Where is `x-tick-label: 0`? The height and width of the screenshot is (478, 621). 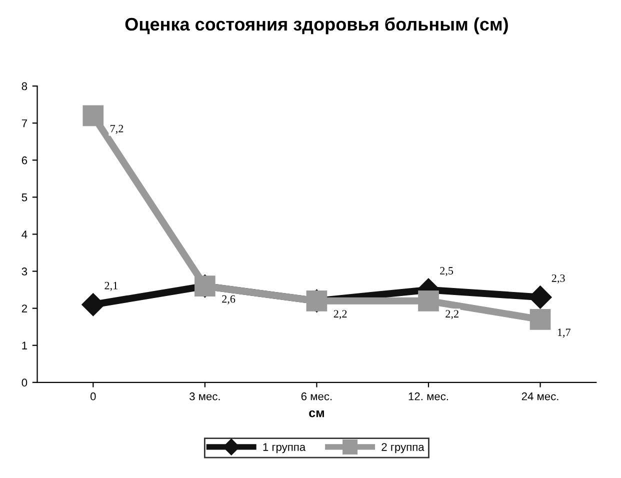
x-tick-label: 0 is located at coordinates (93, 396).